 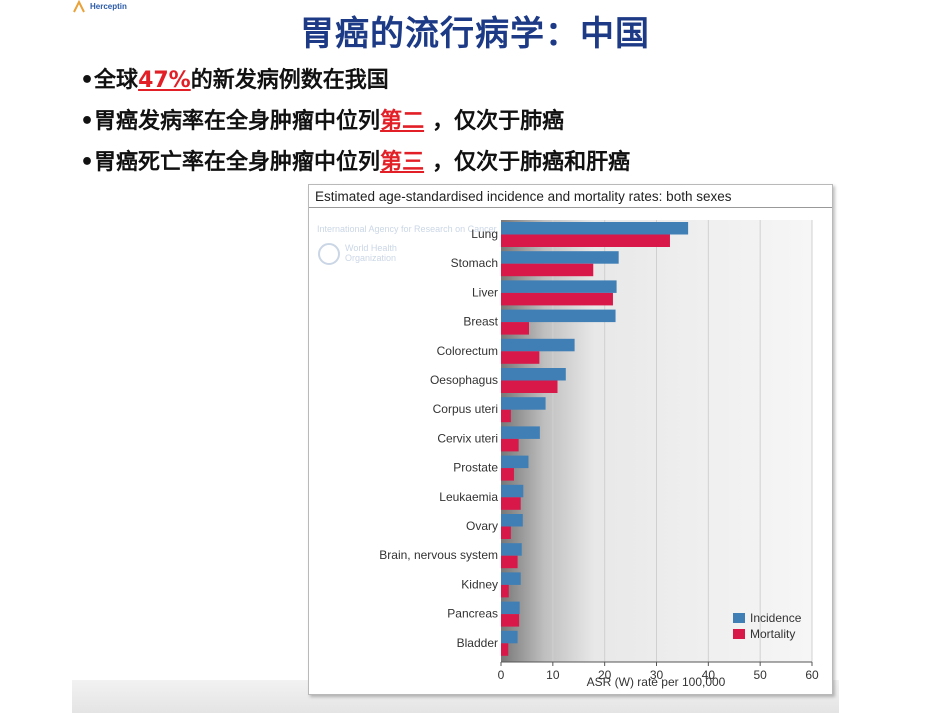 I want to click on x-tick-label: 30, so click(x=657, y=675).